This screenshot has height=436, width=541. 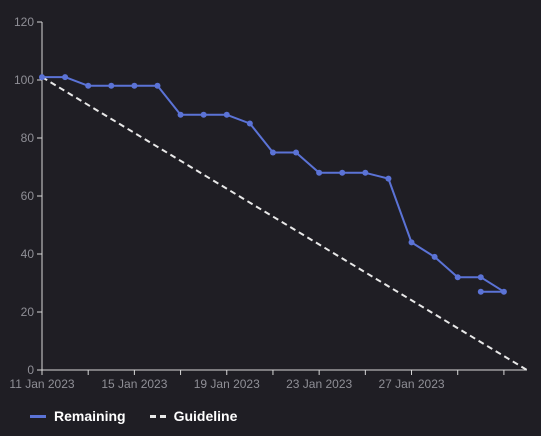 I want to click on legend-label-remaining: Remaining, so click(x=90, y=416).